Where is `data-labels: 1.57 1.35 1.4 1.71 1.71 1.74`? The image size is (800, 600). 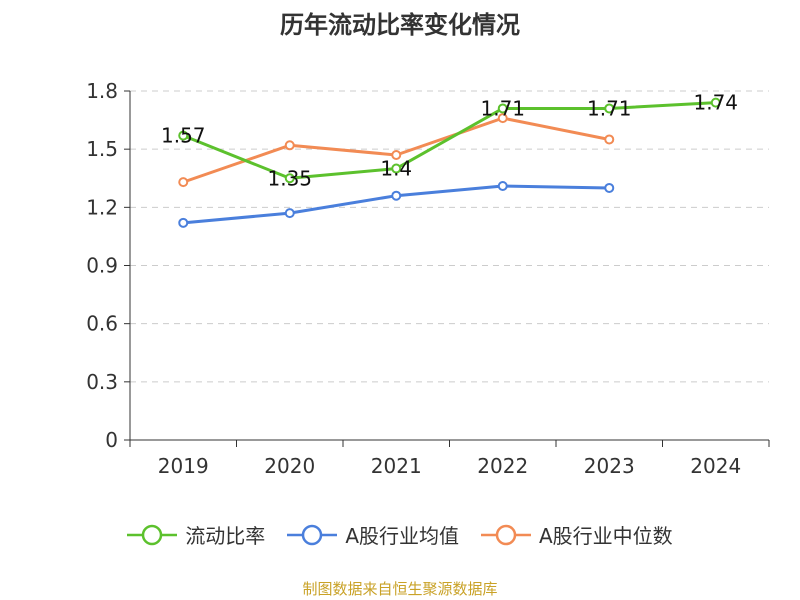
data-labels: 1.57 1.35 1.4 1.71 1.71 1.74 is located at coordinates (449, 141).